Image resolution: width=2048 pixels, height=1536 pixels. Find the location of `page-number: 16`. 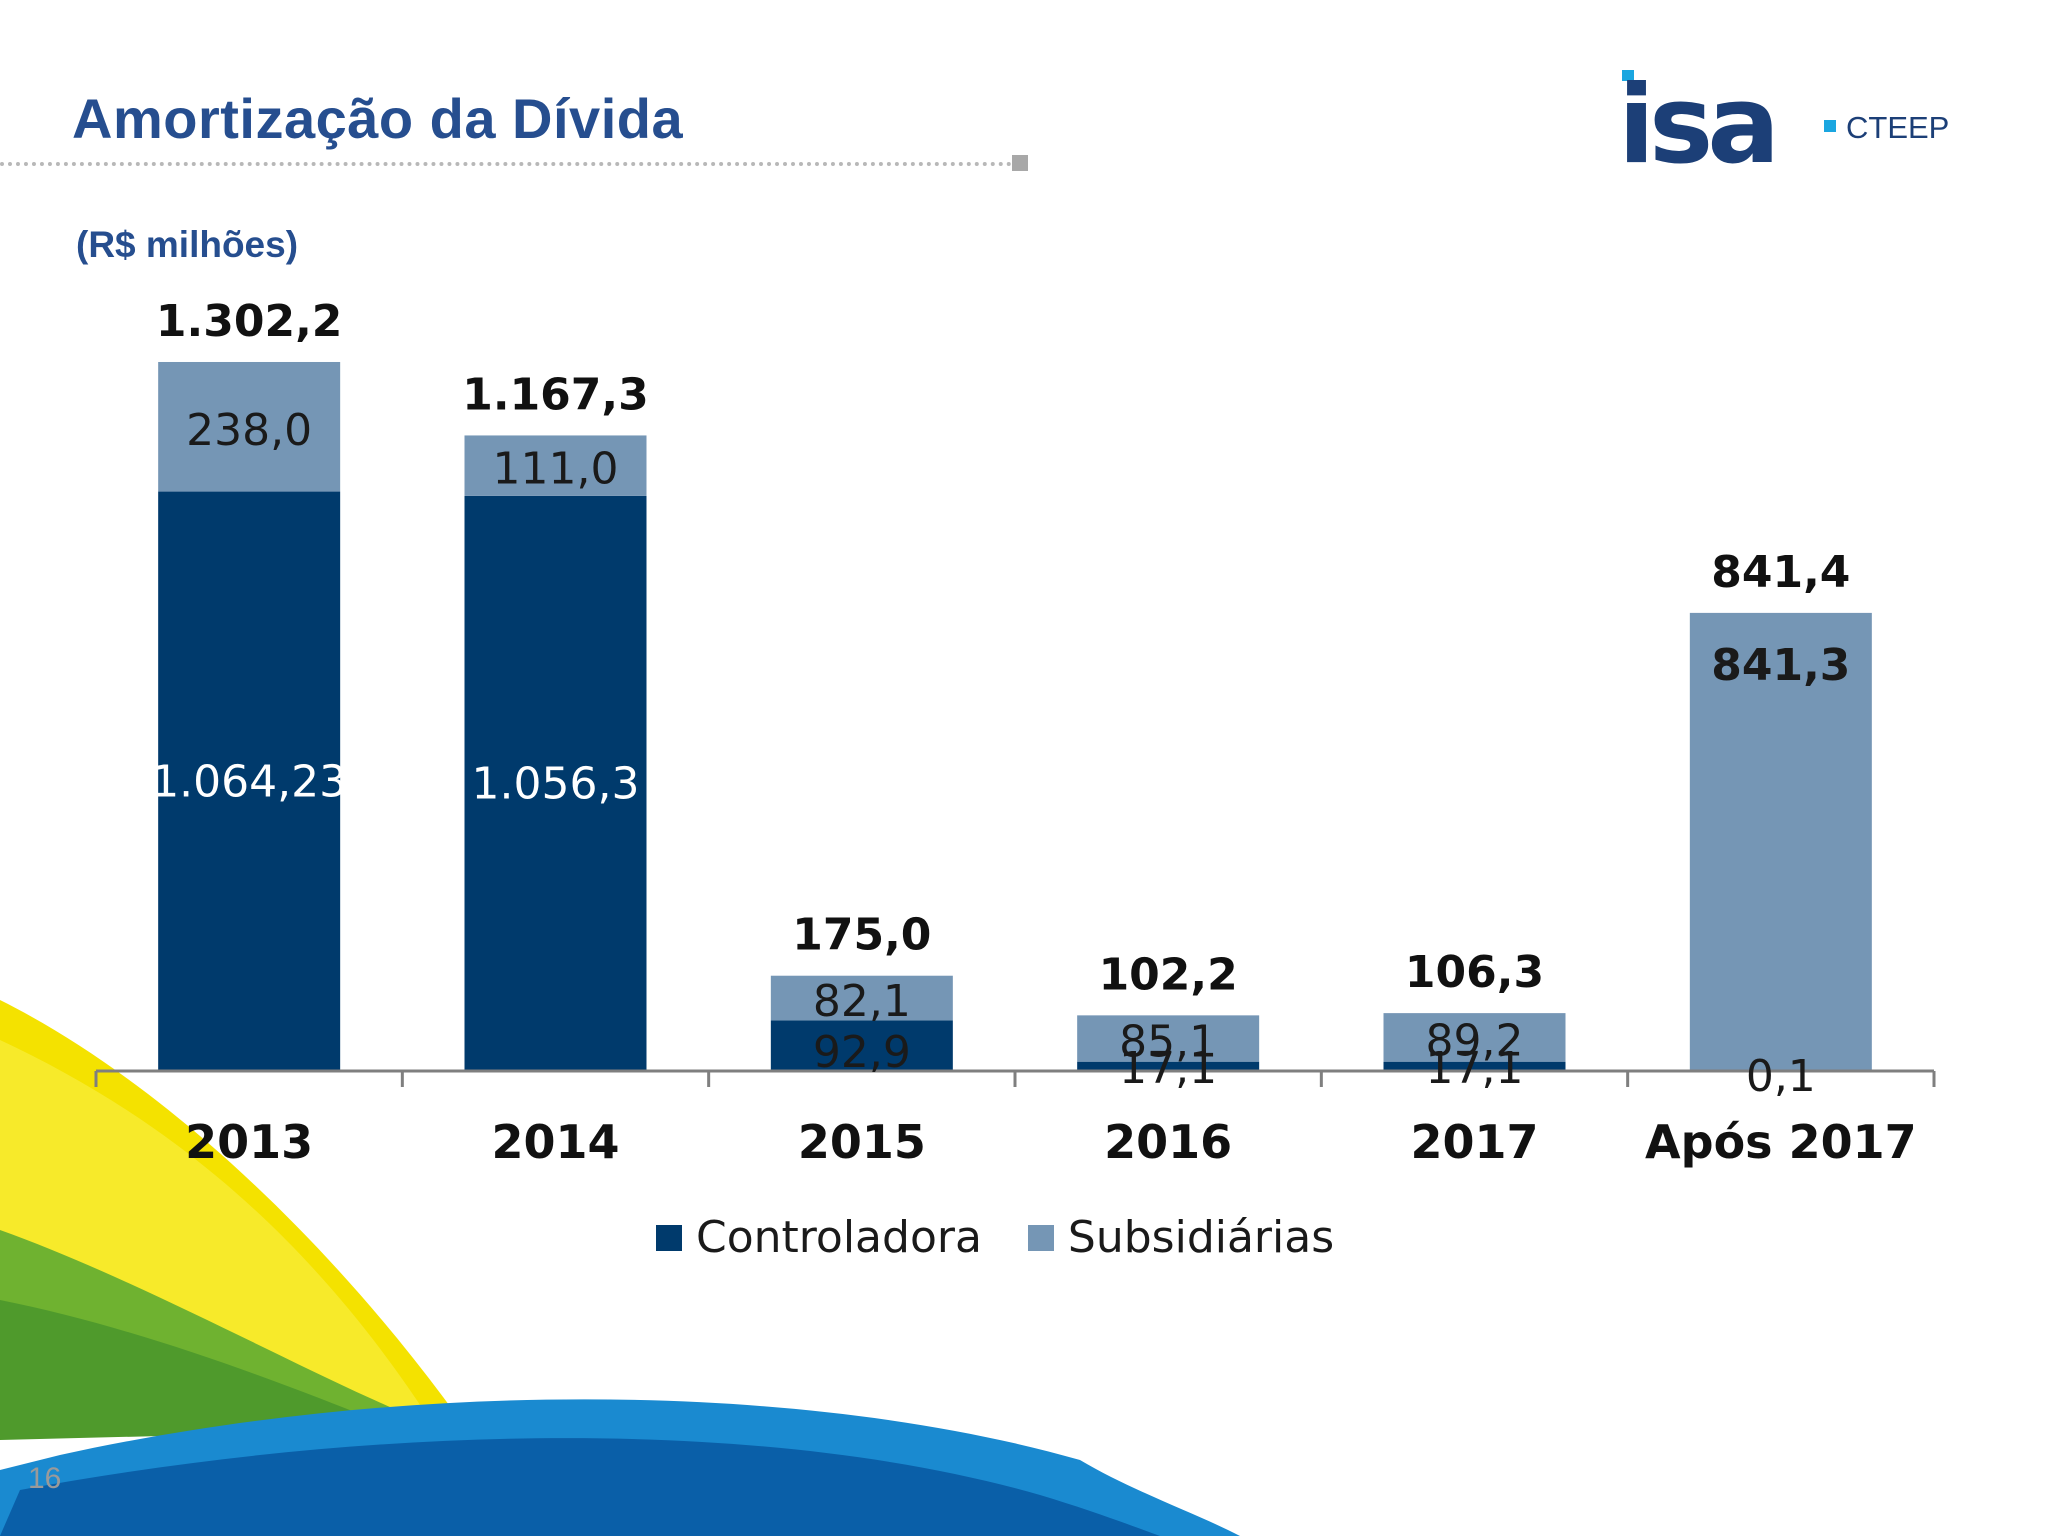

page-number: 16 is located at coordinates (45, 1478).